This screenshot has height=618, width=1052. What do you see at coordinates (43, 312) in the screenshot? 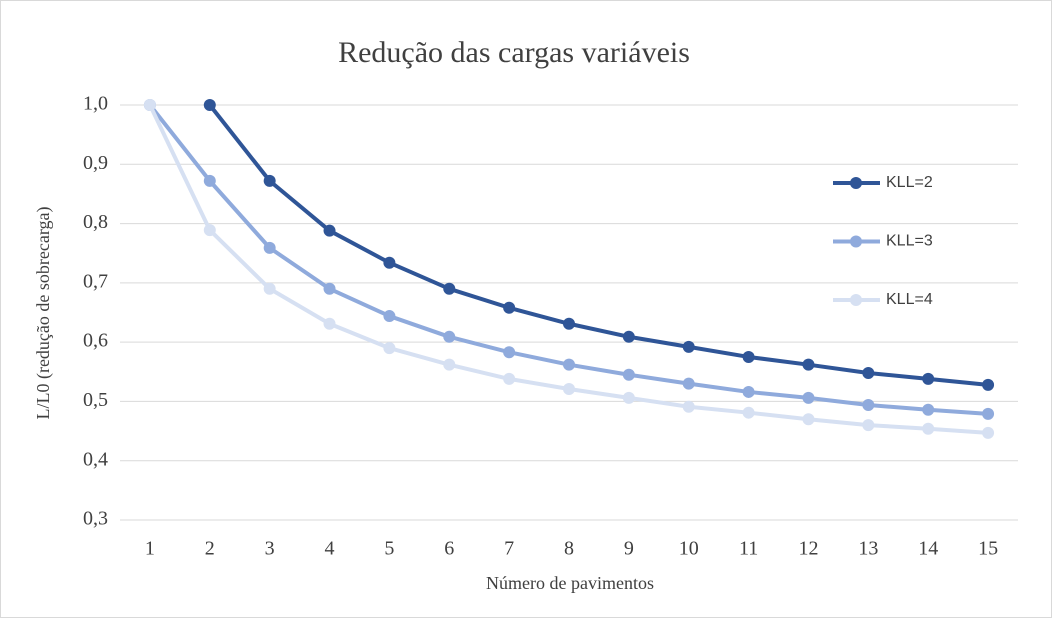
I see `y-axis-label: L/L0 (redução de sobrecarga)` at bounding box center [43, 312].